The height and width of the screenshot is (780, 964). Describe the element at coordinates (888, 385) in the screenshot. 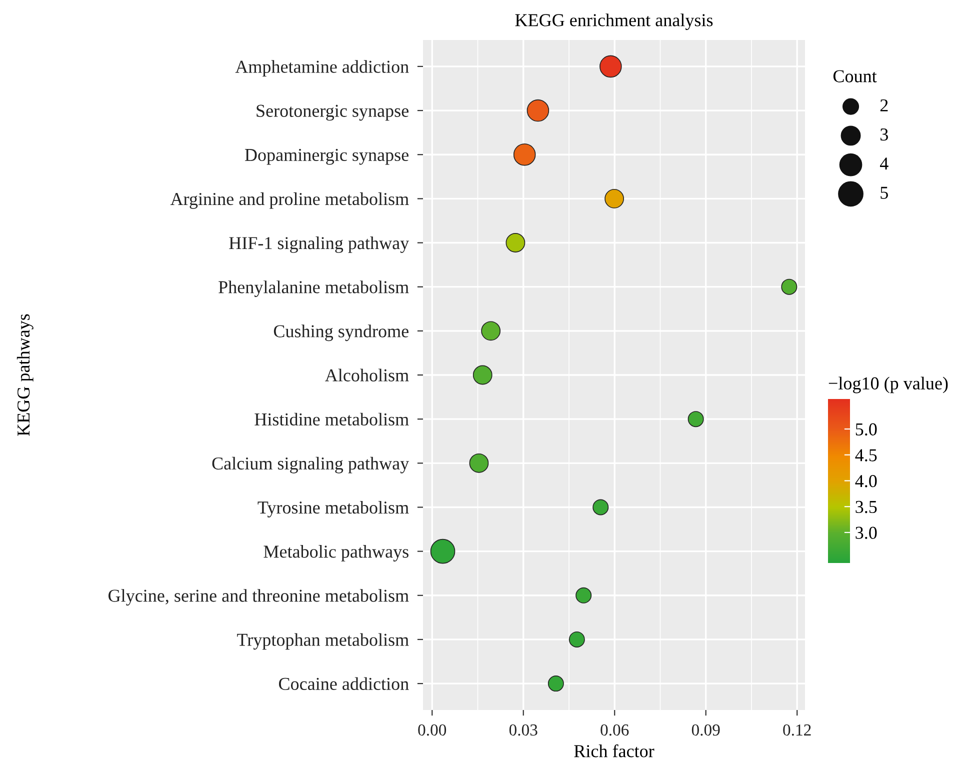

I see `color-bar-title: −log10 (p value)` at that location.